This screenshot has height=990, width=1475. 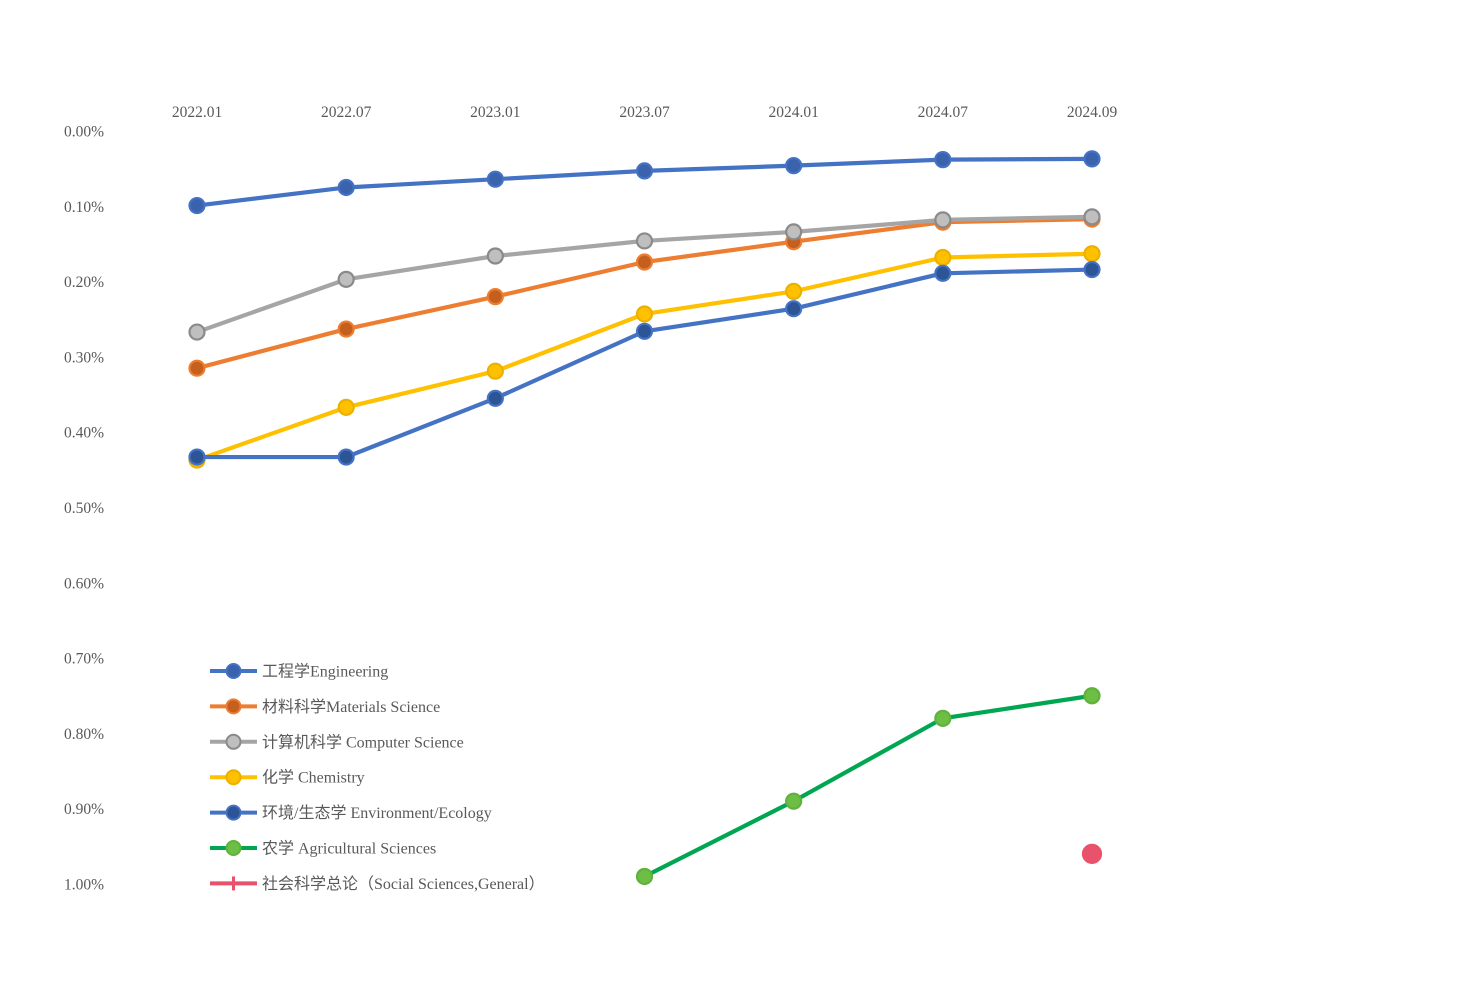 What do you see at coordinates (1092, 112) in the screenshot?
I see `x-axis-tick-label: 2024.09` at bounding box center [1092, 112].